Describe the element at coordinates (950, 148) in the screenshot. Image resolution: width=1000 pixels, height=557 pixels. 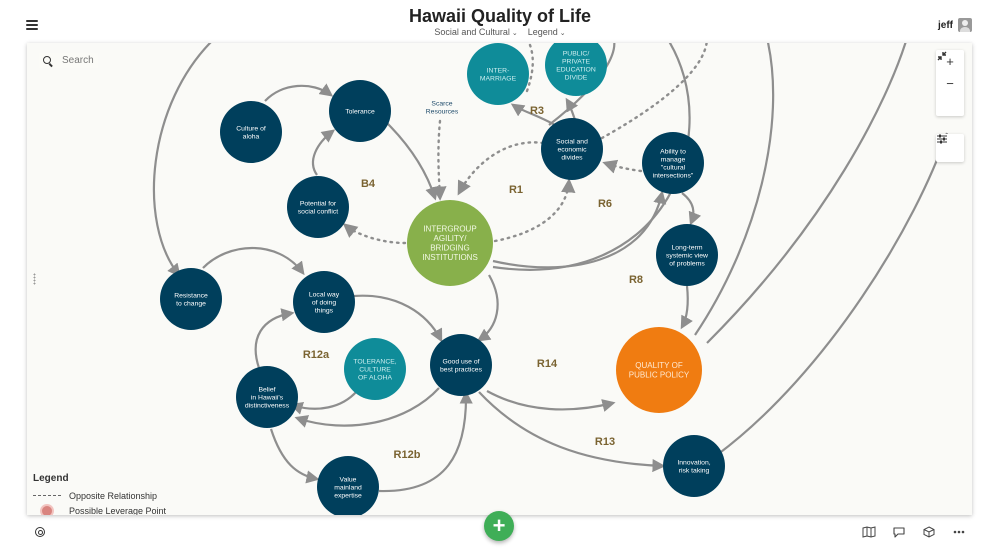
I see `filter-settings-button` at that location.